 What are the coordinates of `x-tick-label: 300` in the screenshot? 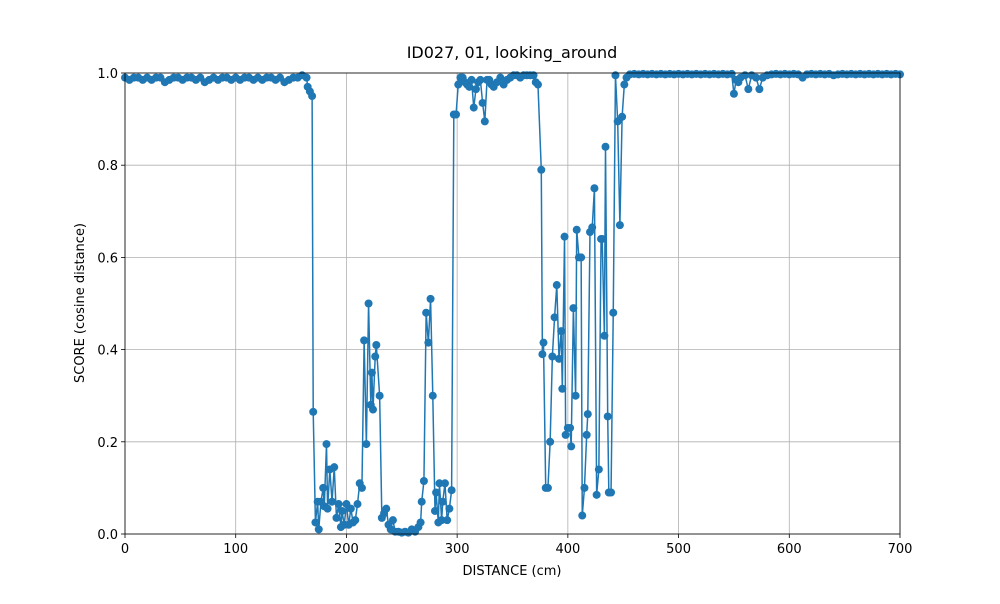 It's located at (457, 549).